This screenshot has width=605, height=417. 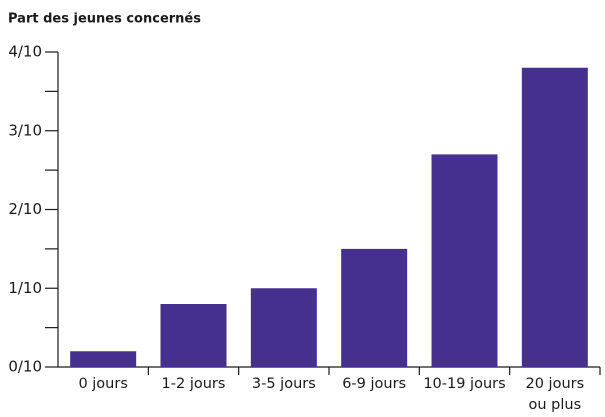 I want to click on y-tick-label: 0/10, so click(x=25, y=367).